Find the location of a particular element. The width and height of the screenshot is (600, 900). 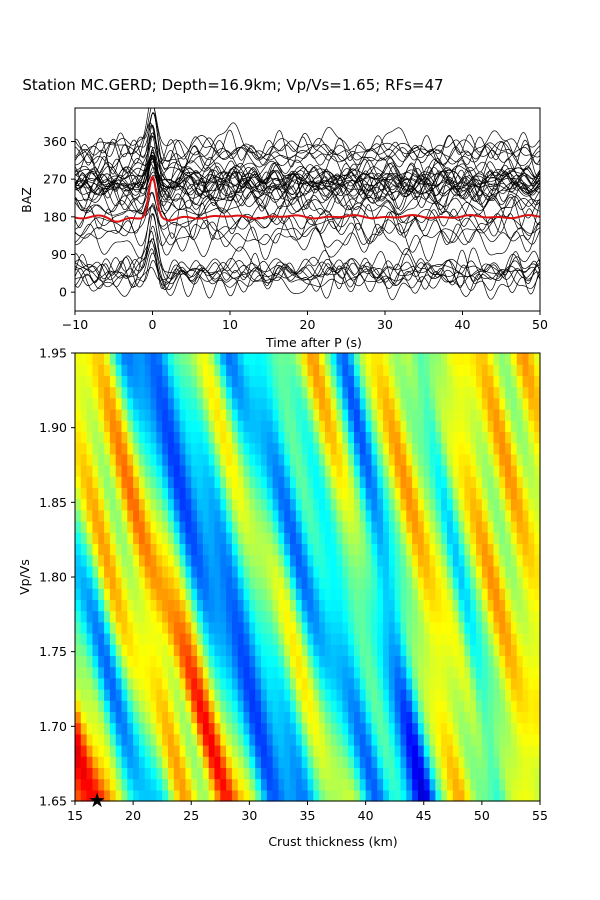

rf-trace is located at coordinates (307, 136).